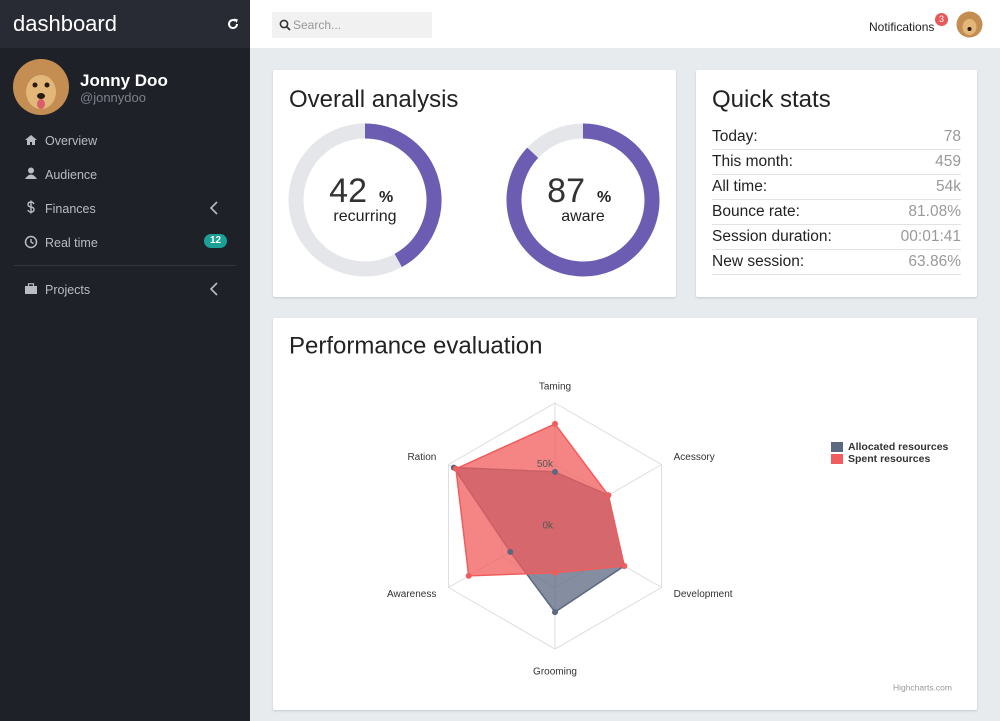  I want to click on nav-item: Finances, so click(70, 209).